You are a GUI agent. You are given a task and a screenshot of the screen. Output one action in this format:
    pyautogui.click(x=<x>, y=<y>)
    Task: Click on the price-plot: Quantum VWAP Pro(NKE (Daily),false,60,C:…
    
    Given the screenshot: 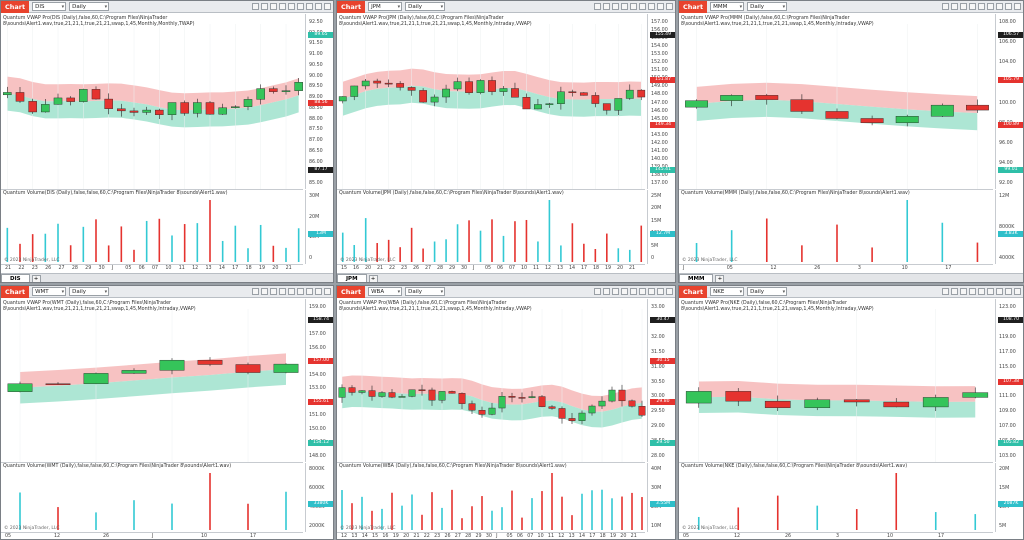 What is the action you would take?
    pyautogui.click(x=851, y=380)
    